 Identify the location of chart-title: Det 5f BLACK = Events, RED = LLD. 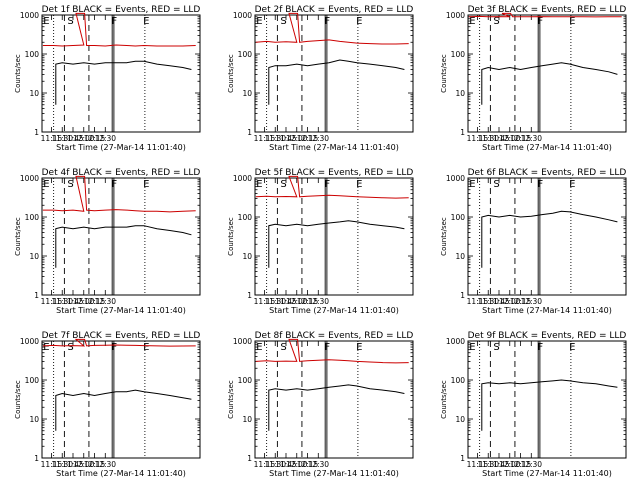
(334, 173).